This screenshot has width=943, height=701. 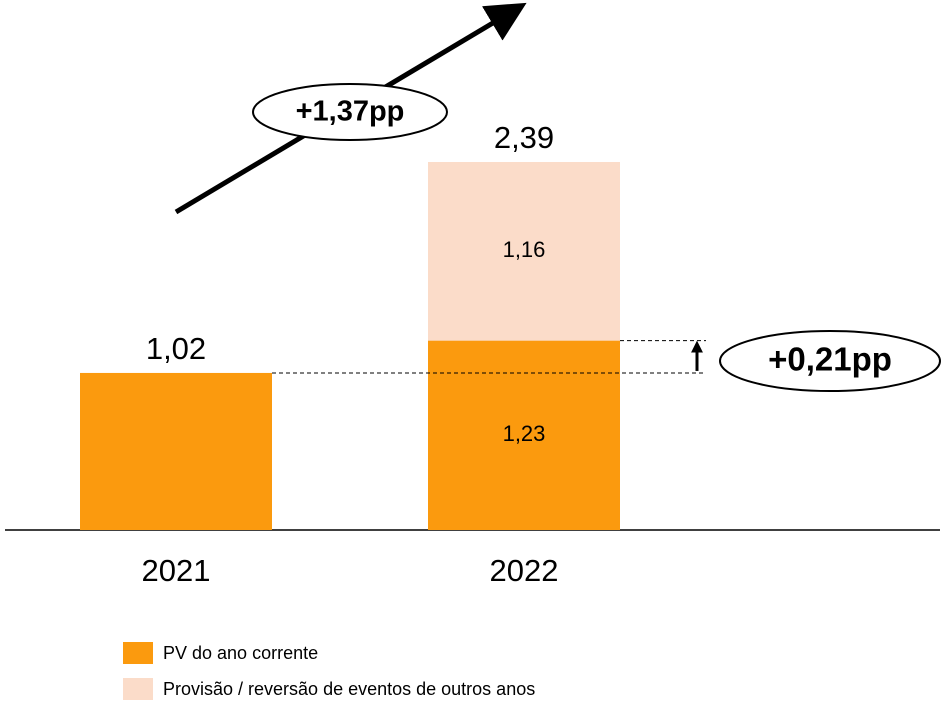 I want to click on annotation: +1,37pp, so click(x=350, y=112).